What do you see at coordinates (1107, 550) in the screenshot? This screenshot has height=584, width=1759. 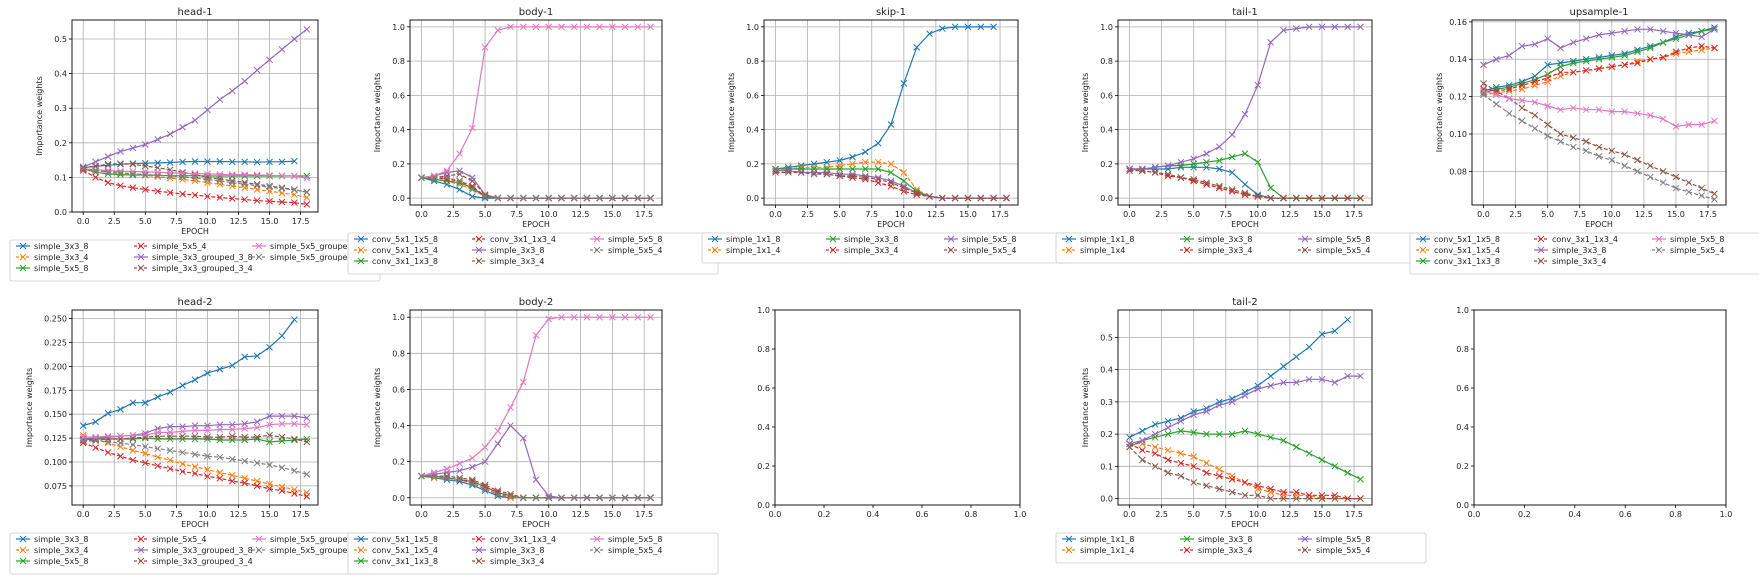 I see `legend-label: simple_1x1_4` at bounding box center [1107, 550].